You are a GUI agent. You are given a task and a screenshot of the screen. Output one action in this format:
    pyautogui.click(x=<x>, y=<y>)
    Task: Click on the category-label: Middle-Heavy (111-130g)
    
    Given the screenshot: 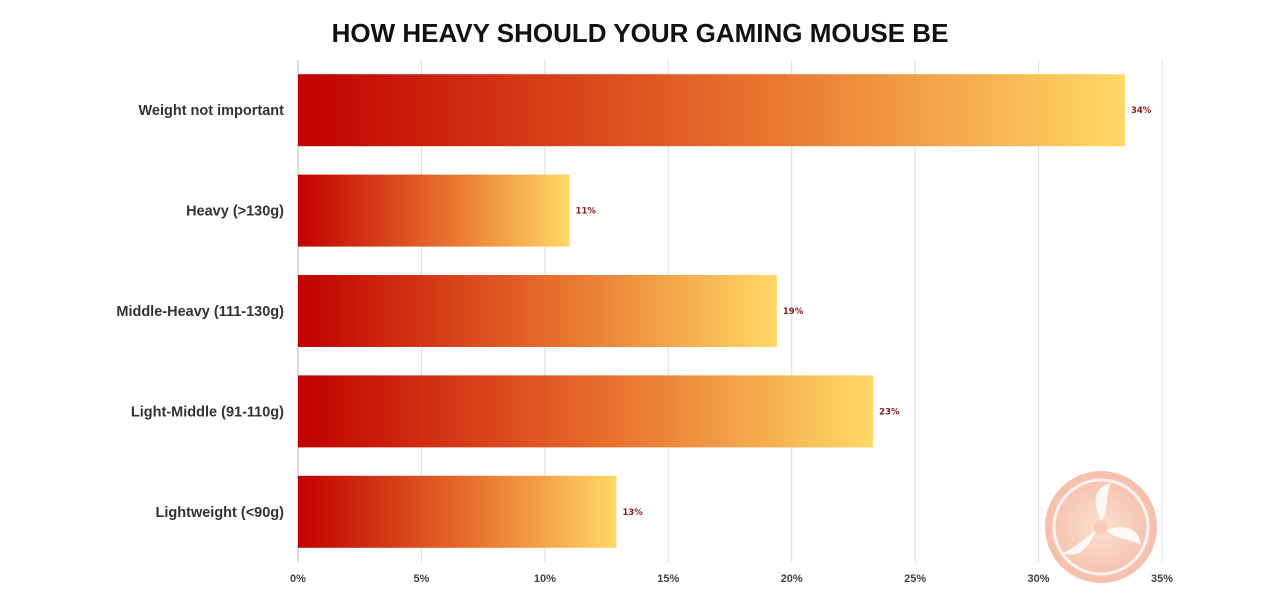 What is the action you would take?
    pyautogui.click(x=200, y=312)
    